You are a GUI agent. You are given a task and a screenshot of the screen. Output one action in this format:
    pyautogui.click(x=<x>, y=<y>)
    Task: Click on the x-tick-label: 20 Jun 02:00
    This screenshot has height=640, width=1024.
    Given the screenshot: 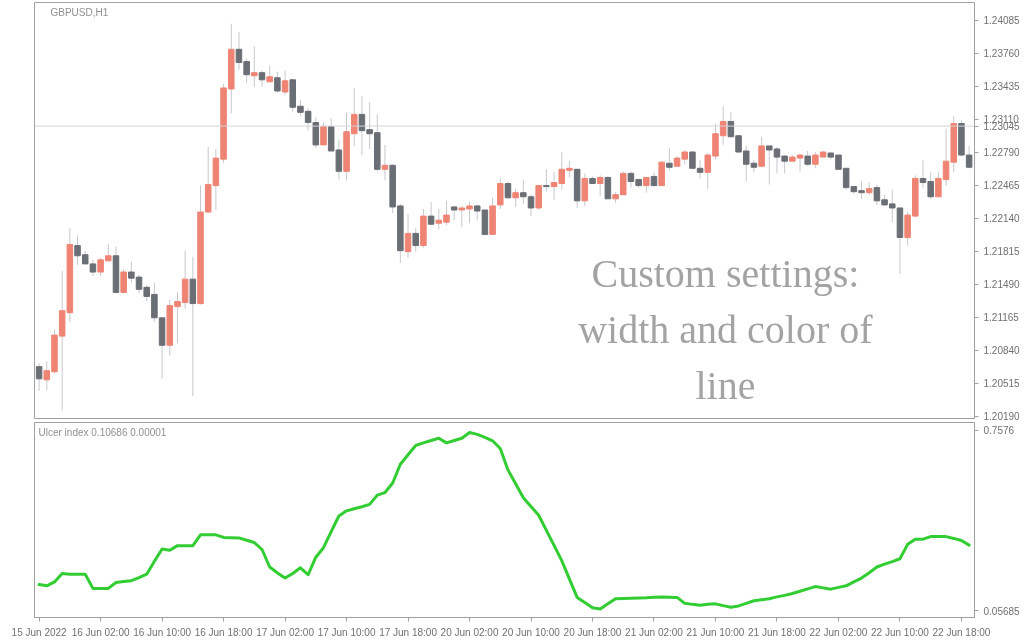 What is the action you would take?
    pyautogui.click(x=469, y=632)
    